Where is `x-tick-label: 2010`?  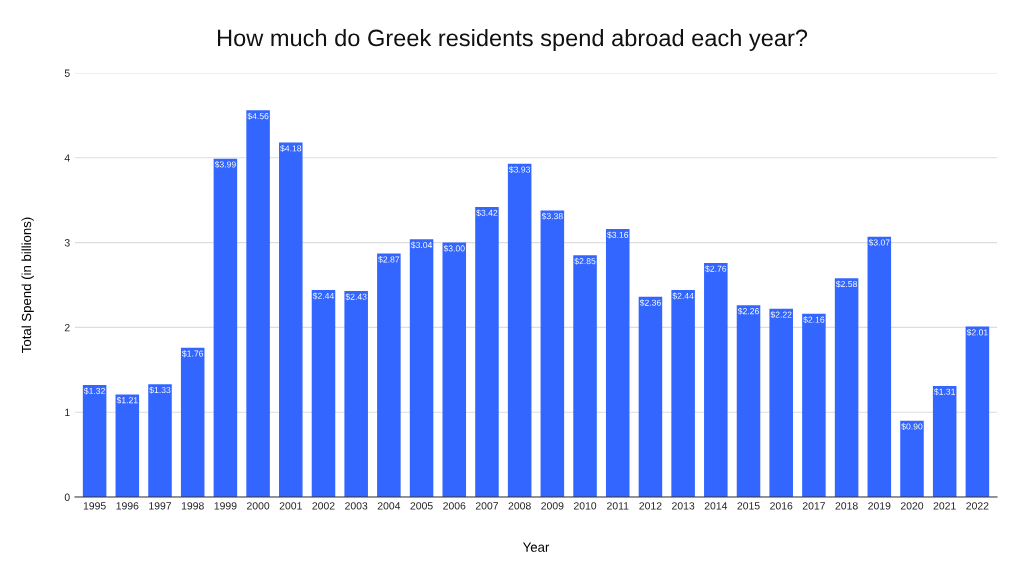
x-tick-label: 2010 is located at coordinates (585, 506).